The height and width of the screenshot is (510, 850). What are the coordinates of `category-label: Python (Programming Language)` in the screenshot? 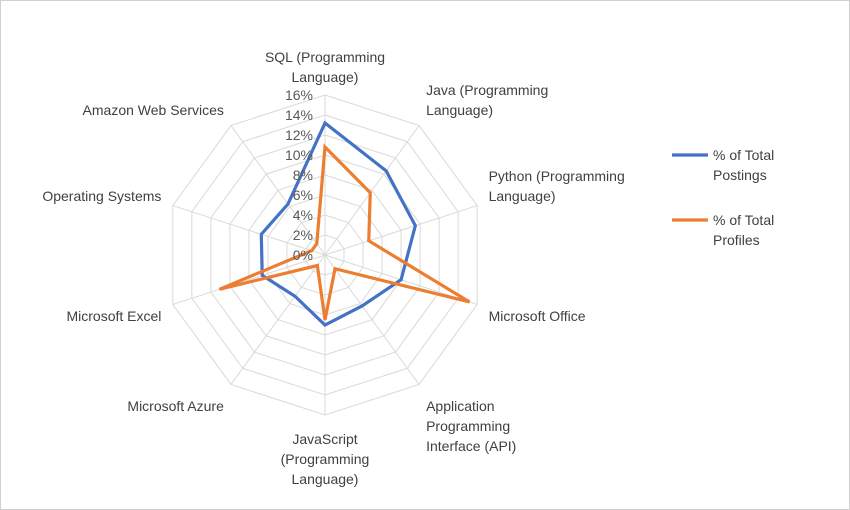 It's located at (557, 186).